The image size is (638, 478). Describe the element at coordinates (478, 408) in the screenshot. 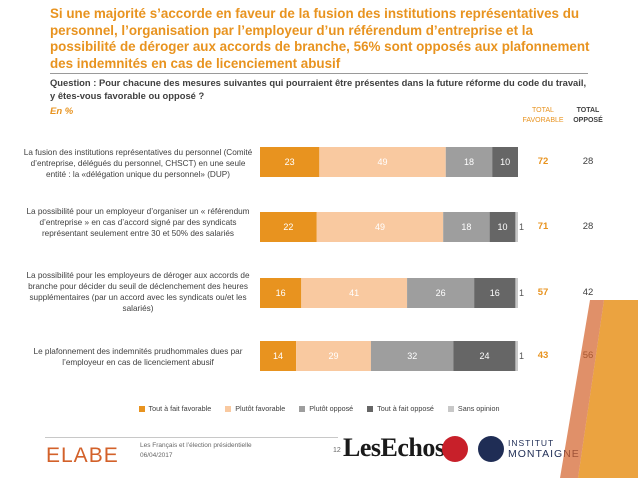

I see `legend-label: Sans opinion` at that location.